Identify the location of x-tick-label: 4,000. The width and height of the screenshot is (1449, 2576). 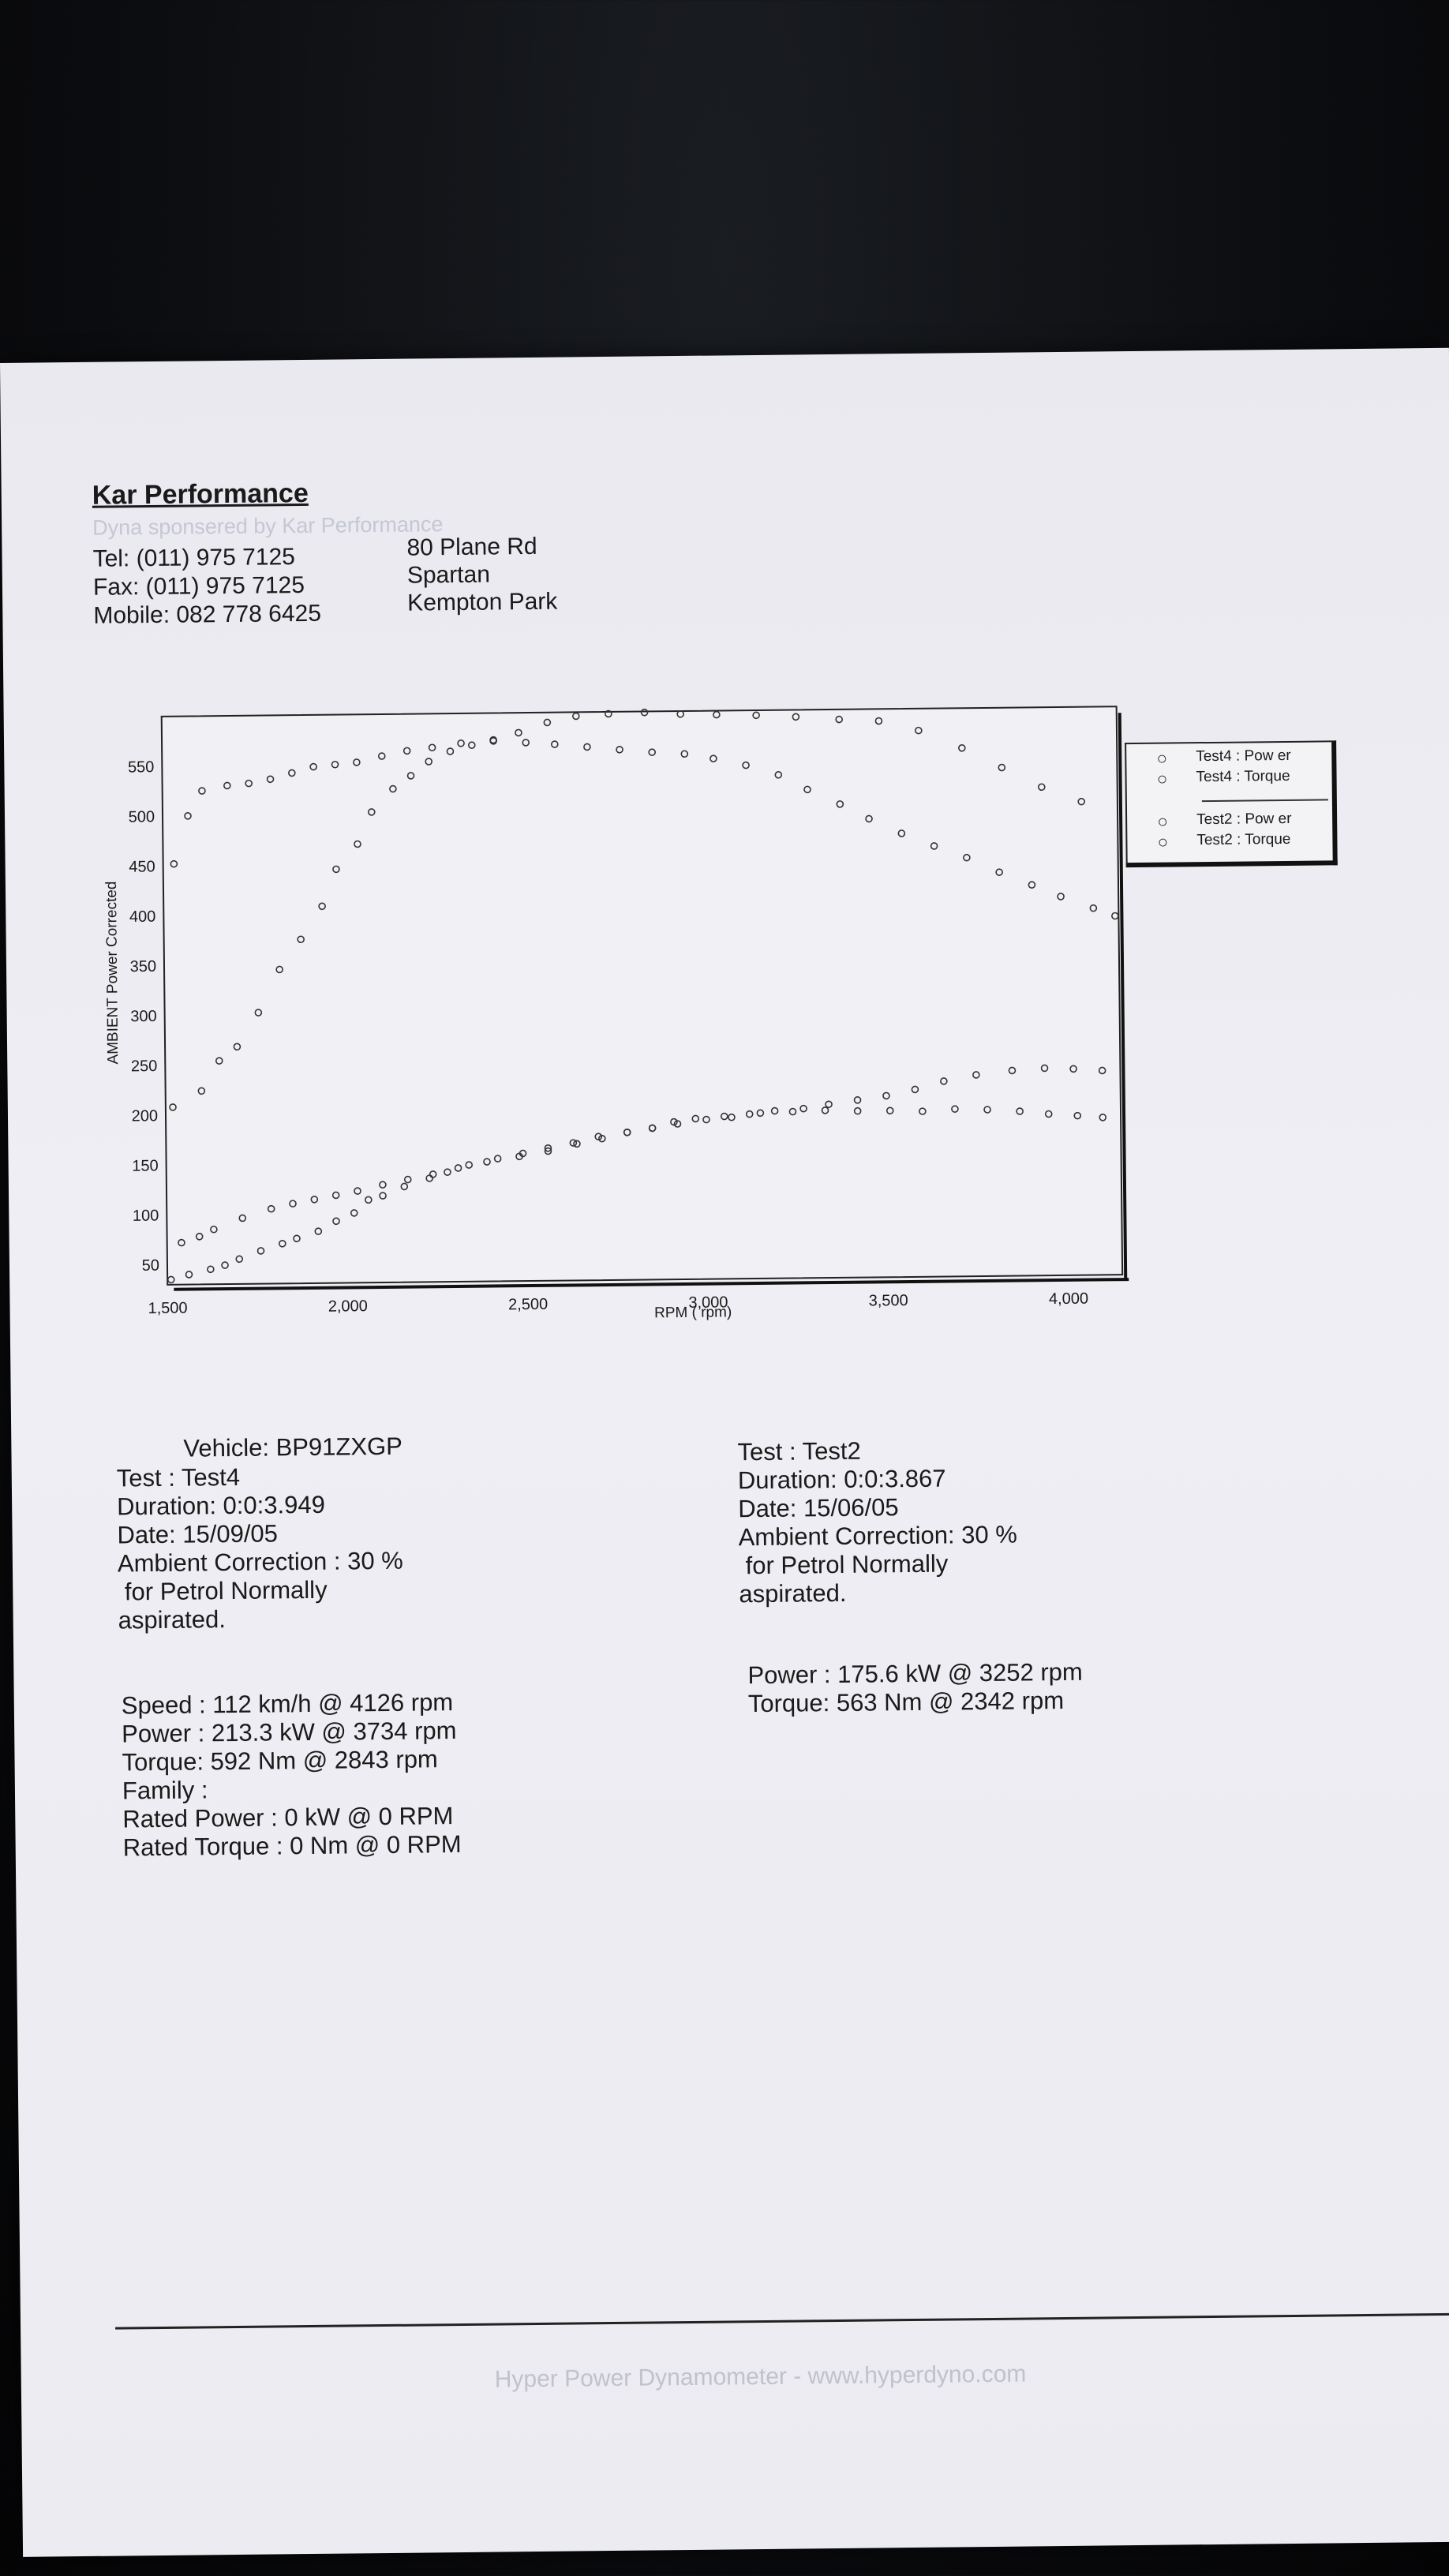
(1068, 1299).